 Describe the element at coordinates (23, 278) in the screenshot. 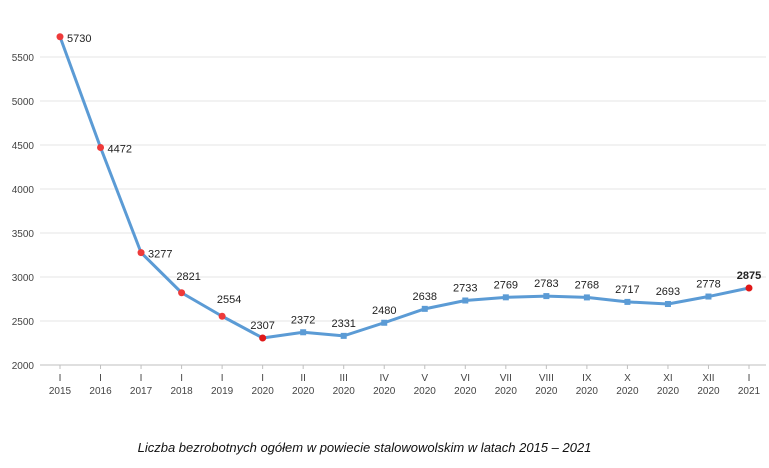

I see `y-tick-label: 3000` at that location.